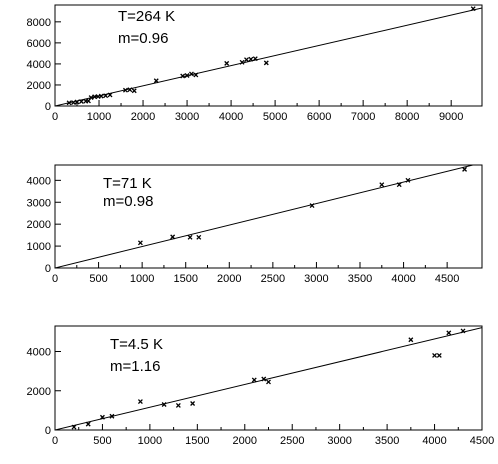 This screenshot has width=498, height=464. I want to click on x-tick-label: 9000, so click(451, 117).